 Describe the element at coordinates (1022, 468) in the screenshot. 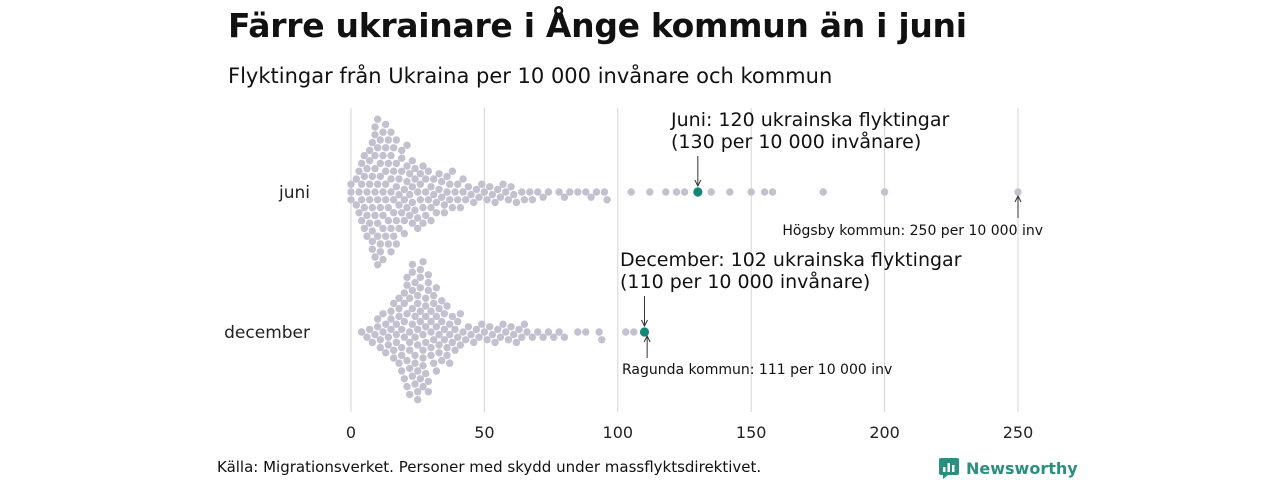

I see `brand-name: Newsworthy` at that location.